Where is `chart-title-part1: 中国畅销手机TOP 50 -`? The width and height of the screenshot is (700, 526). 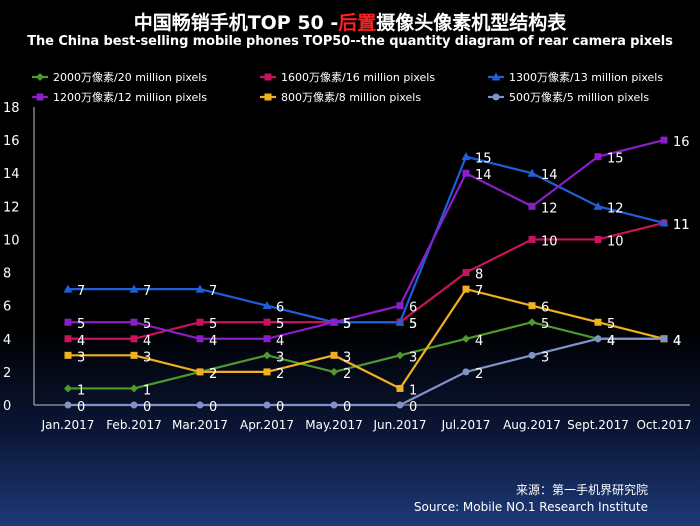 chart-title-part1: 中国畅销手机TOP 50 - is located at coordinates (236, 23).